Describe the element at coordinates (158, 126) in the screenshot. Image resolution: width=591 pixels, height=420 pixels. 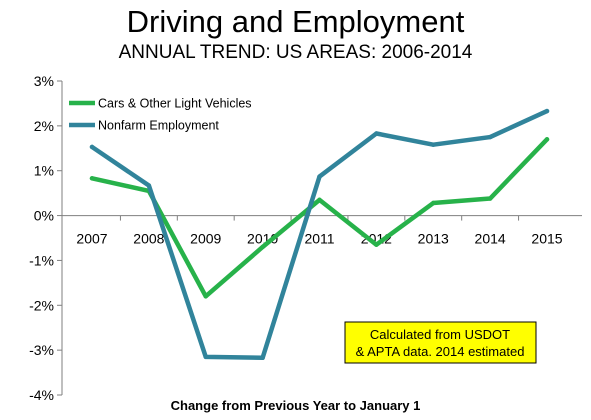
I see `legend-label: Nonfarm Employment` at that location.